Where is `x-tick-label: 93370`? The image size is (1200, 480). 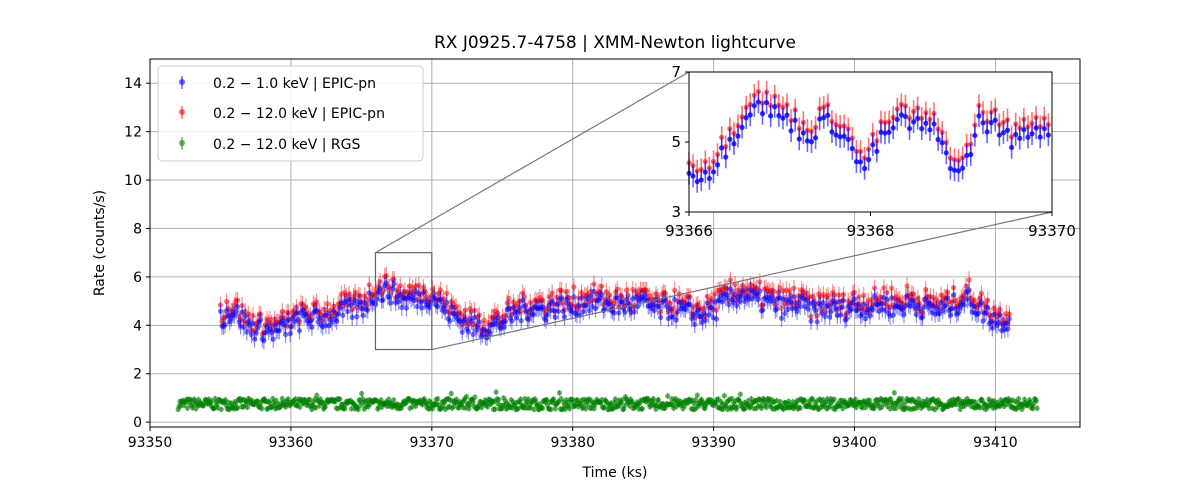
x-tick-label: 93370 is located at coordinates (432, 443).